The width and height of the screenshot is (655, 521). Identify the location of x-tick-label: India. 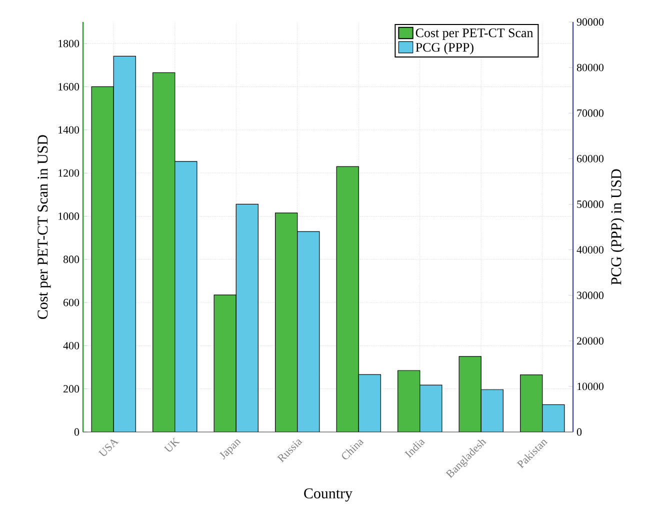
(415, 449).